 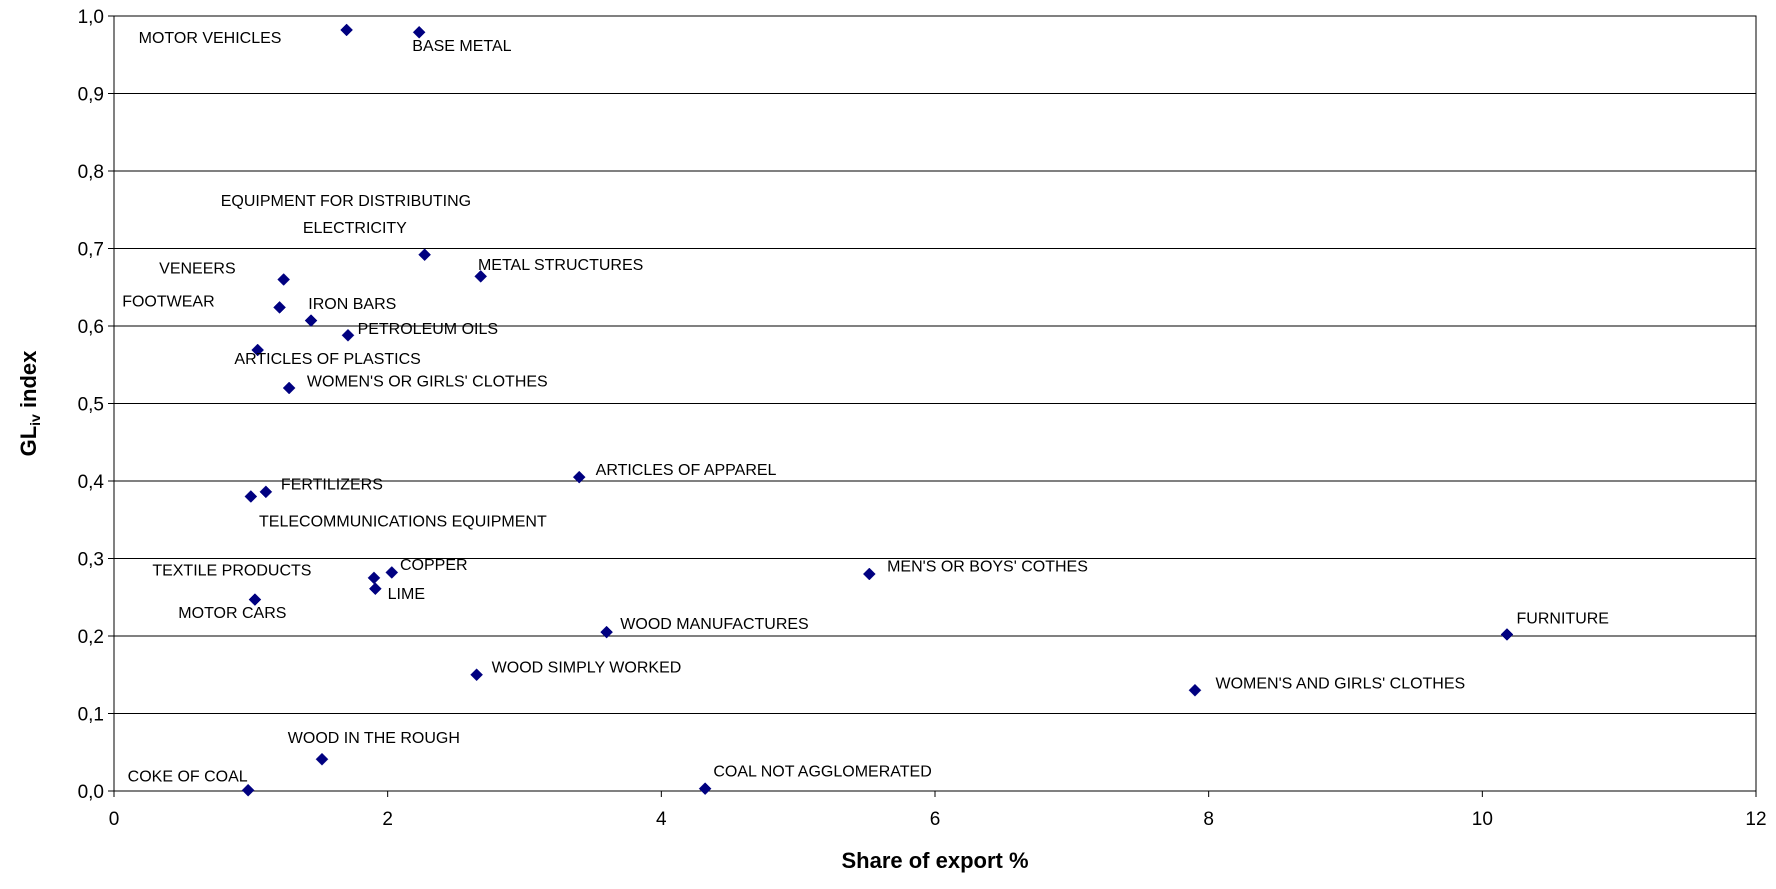 I want to click on point-label: MOTOR VEHICLES, so click(x=210, y=38).